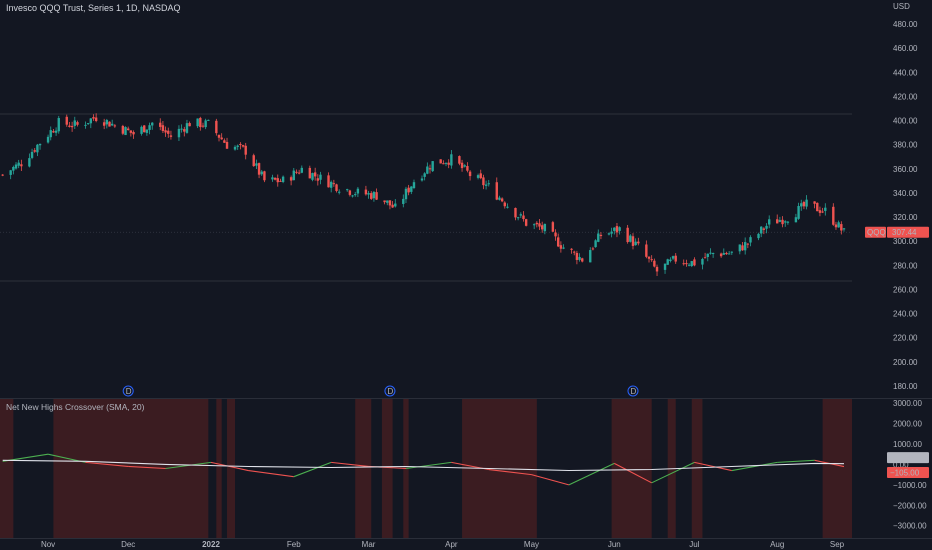 The width and height of the screenshot is (932, 550). I want to click on indicator-tick-label: −1000.00, so click(910, 485).